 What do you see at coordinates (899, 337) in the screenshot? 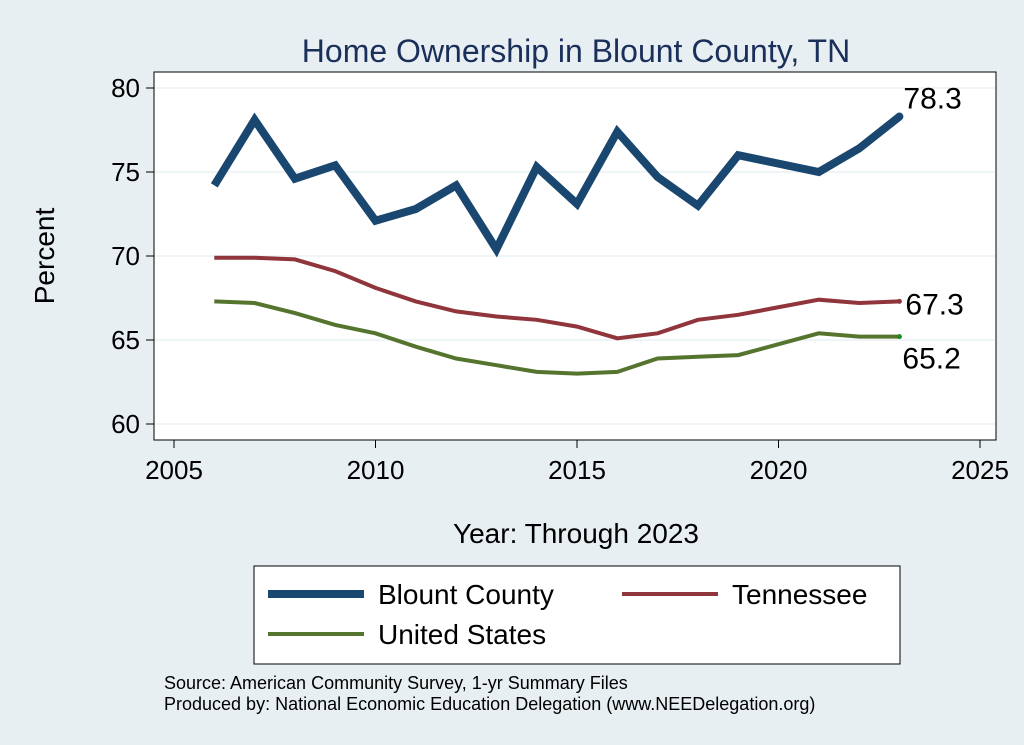
I see `end-point-united-states` at bounding box center [899, 337].